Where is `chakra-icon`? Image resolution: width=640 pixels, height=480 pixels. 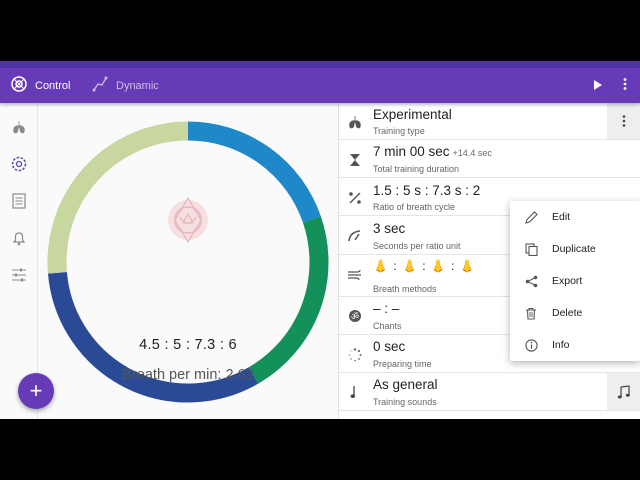 chakra-icon is located at coordinates (19, 164).